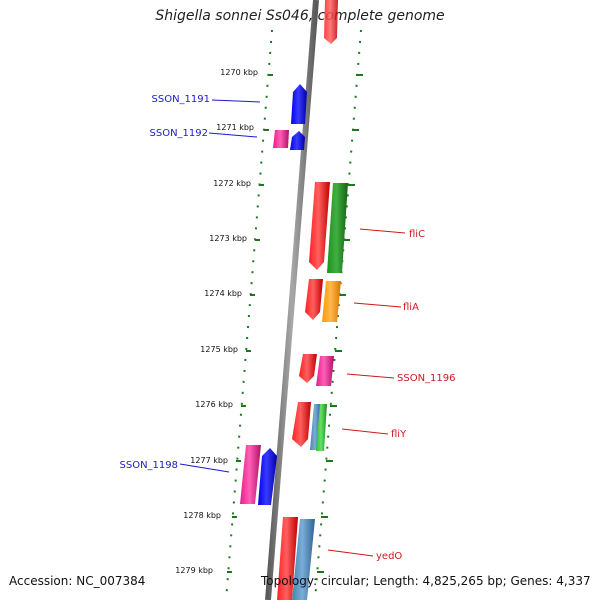 The width and height of the screenshot is (600, 600). Describe the element at coordinates (202, 515) in the screenshot. I see `kbp-label: 1278 kbp` at that location.